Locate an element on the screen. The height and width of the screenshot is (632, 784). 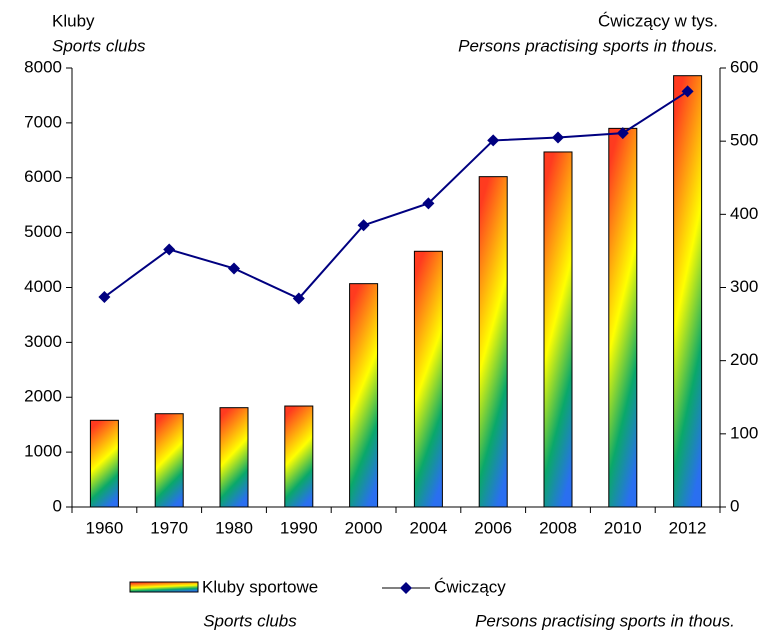
y2-tick-label: 500 is located at coordinates (744, 140).